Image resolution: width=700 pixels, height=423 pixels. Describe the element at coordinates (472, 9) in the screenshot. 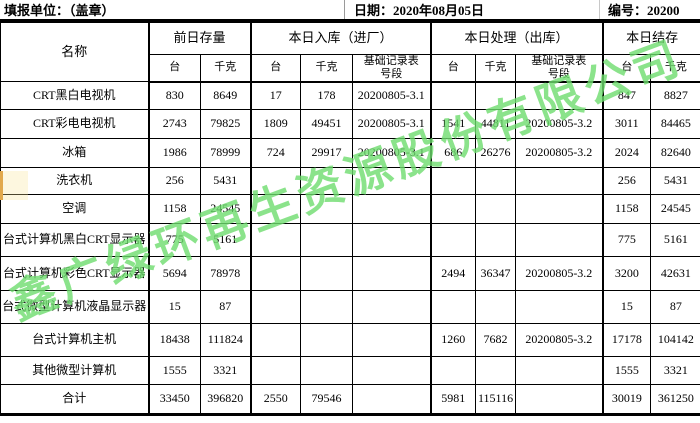

I see `date-label: 日期：2020年08月05日` at that location.